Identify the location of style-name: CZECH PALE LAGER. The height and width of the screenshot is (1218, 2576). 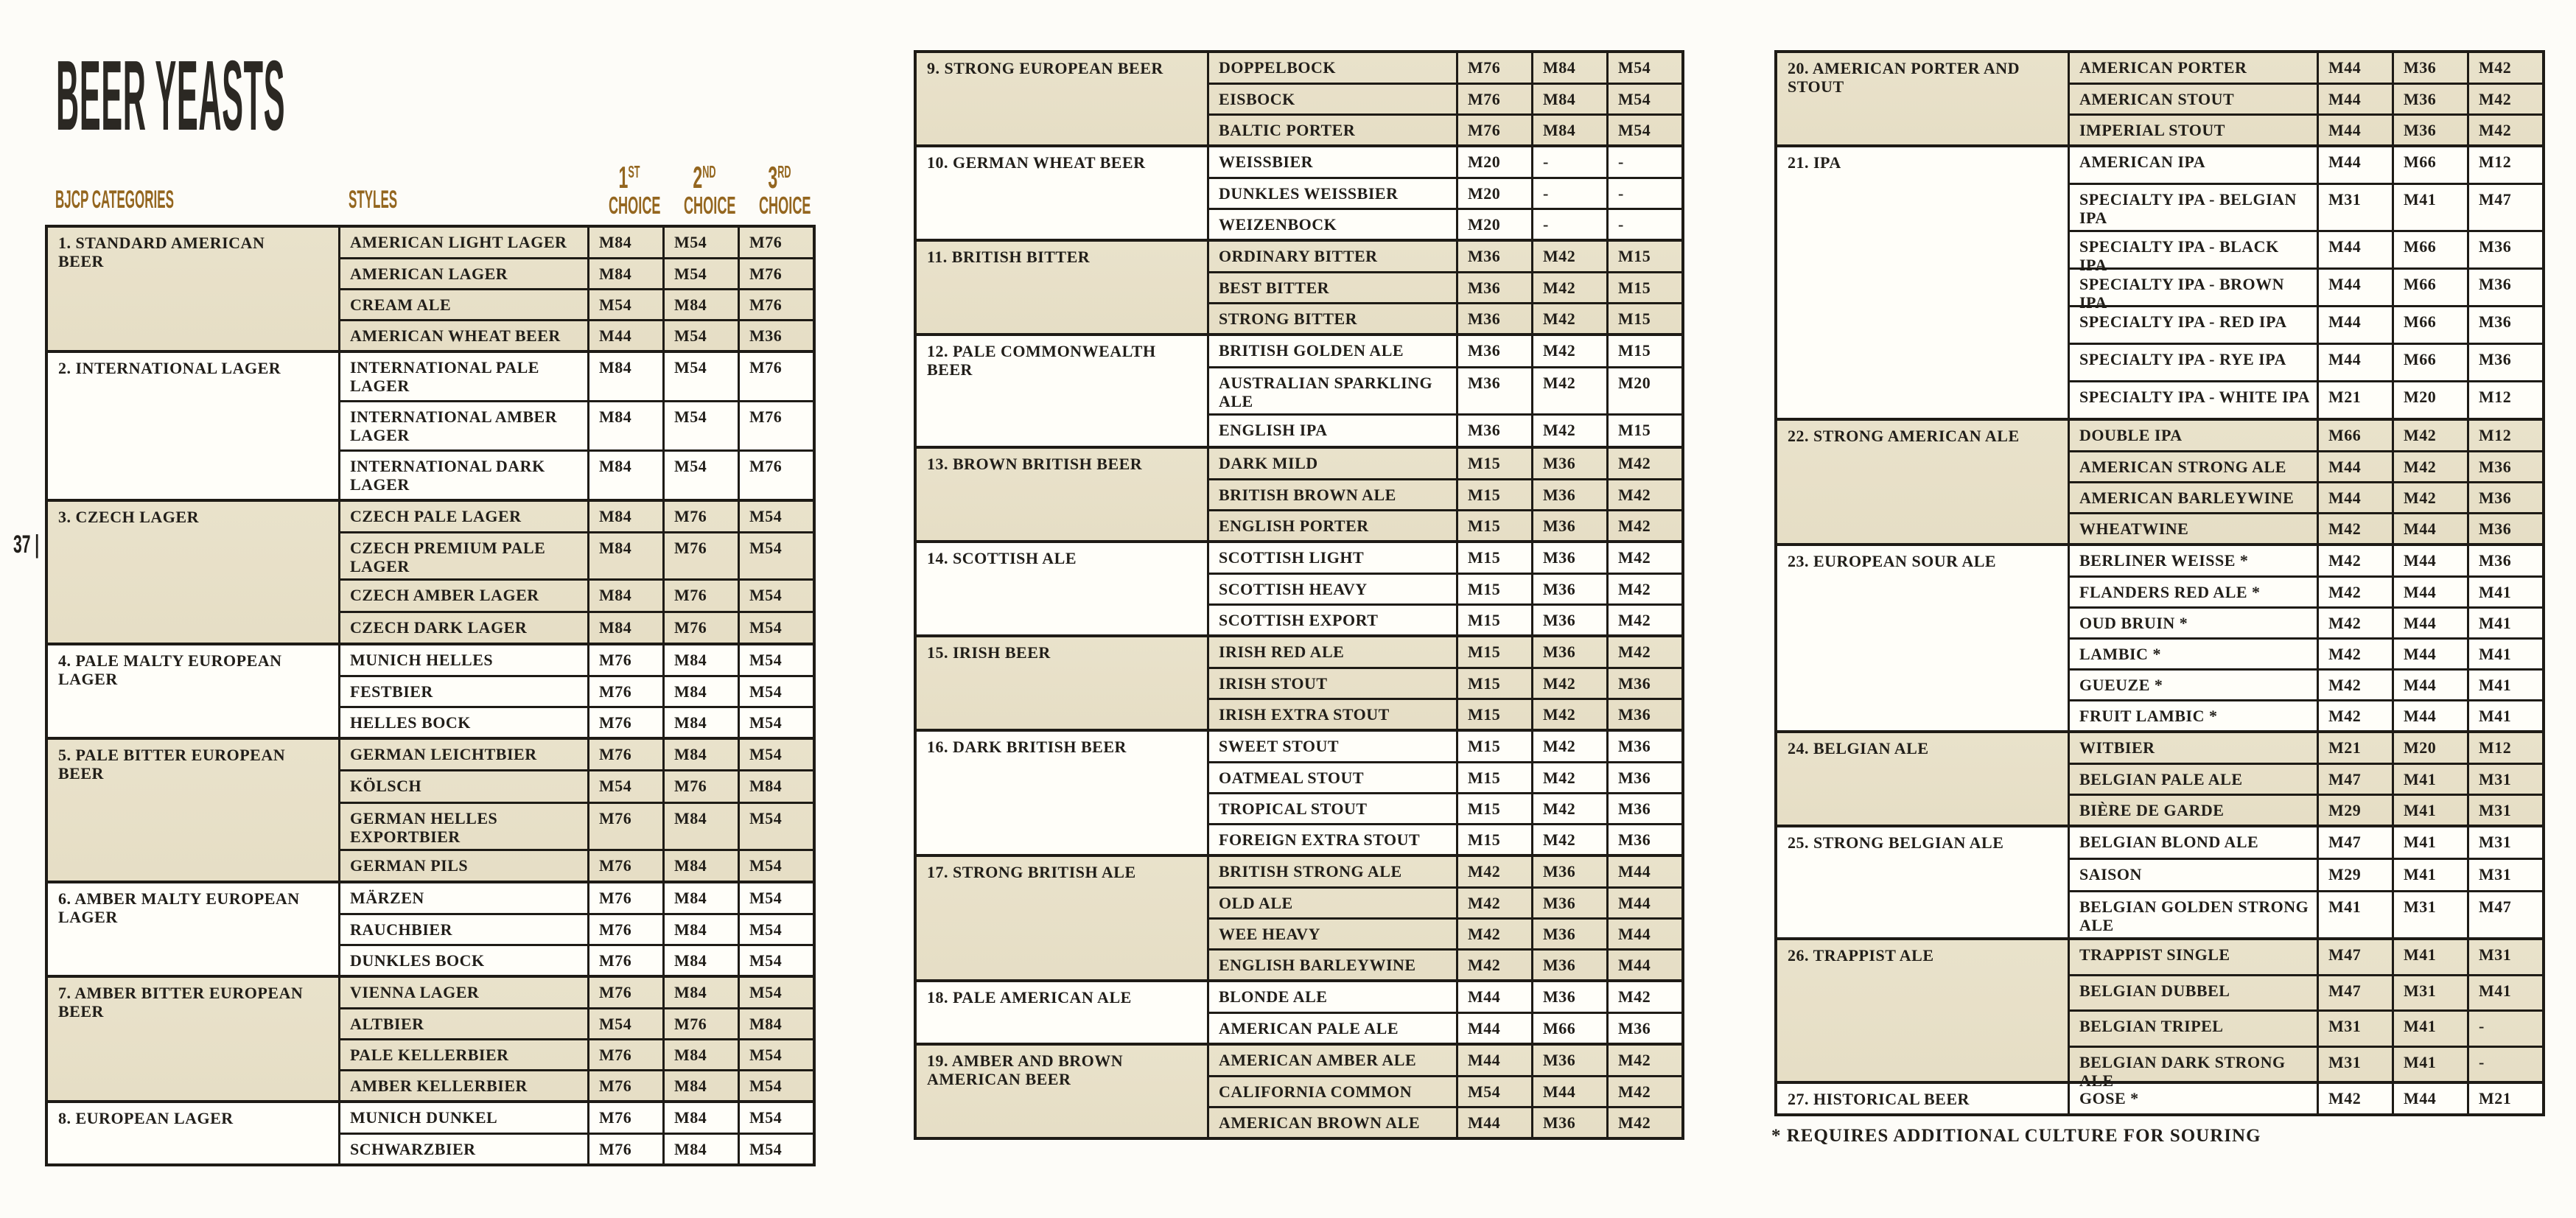
(436, 516).